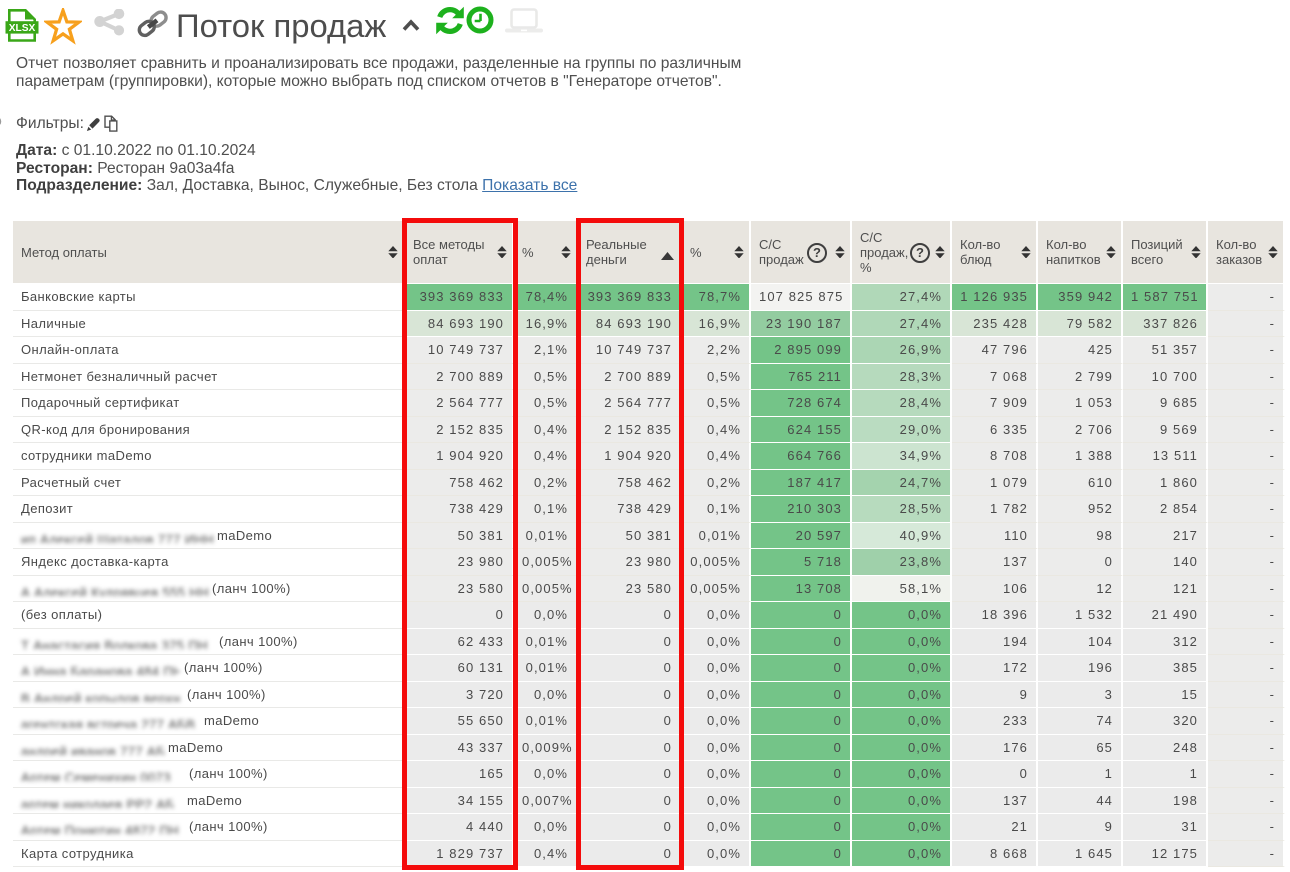  What do you see at coordinates (22, 28) in the screenshot?
I see `svg-text: XLSX` at bounding box center [22, 28].